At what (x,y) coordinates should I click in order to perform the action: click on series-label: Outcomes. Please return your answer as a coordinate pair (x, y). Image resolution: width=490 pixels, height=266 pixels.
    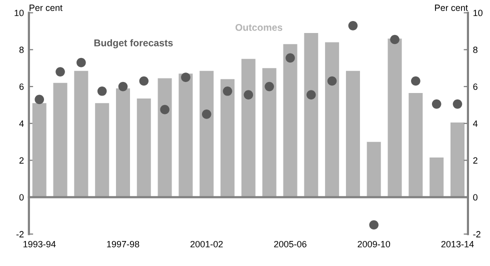
    Looking at the image, I should click on (259, 27).